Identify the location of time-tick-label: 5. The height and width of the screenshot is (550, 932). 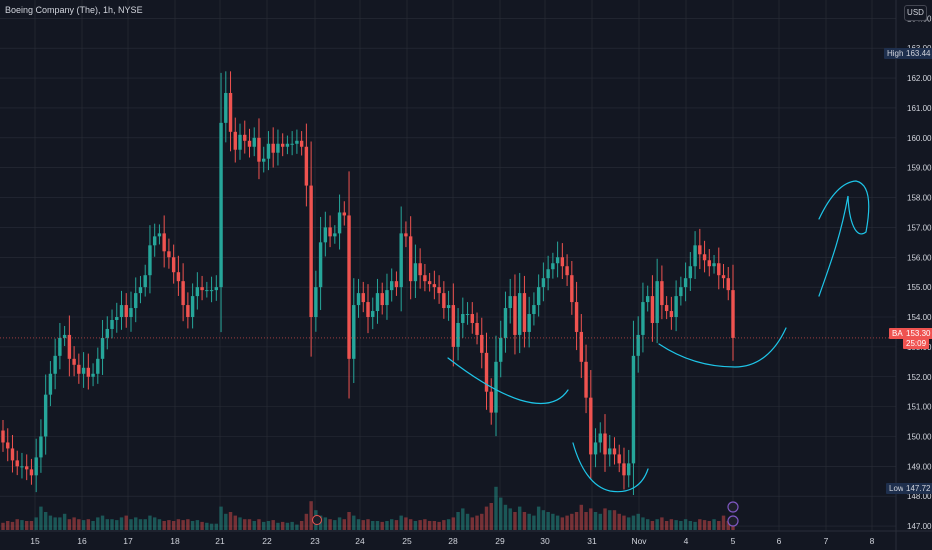
(733, 541).